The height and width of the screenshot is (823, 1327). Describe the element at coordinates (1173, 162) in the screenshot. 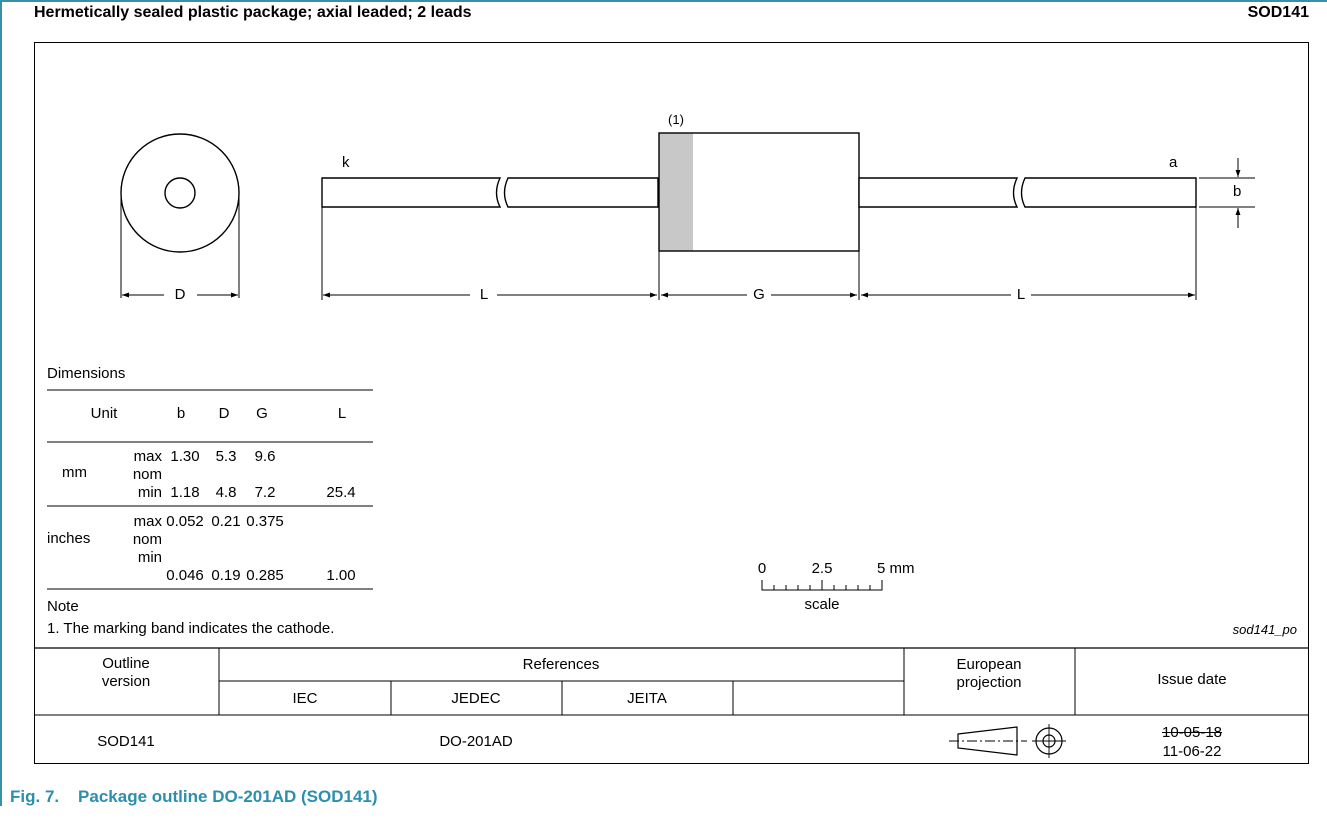

I see `anode-label: a` at that location.